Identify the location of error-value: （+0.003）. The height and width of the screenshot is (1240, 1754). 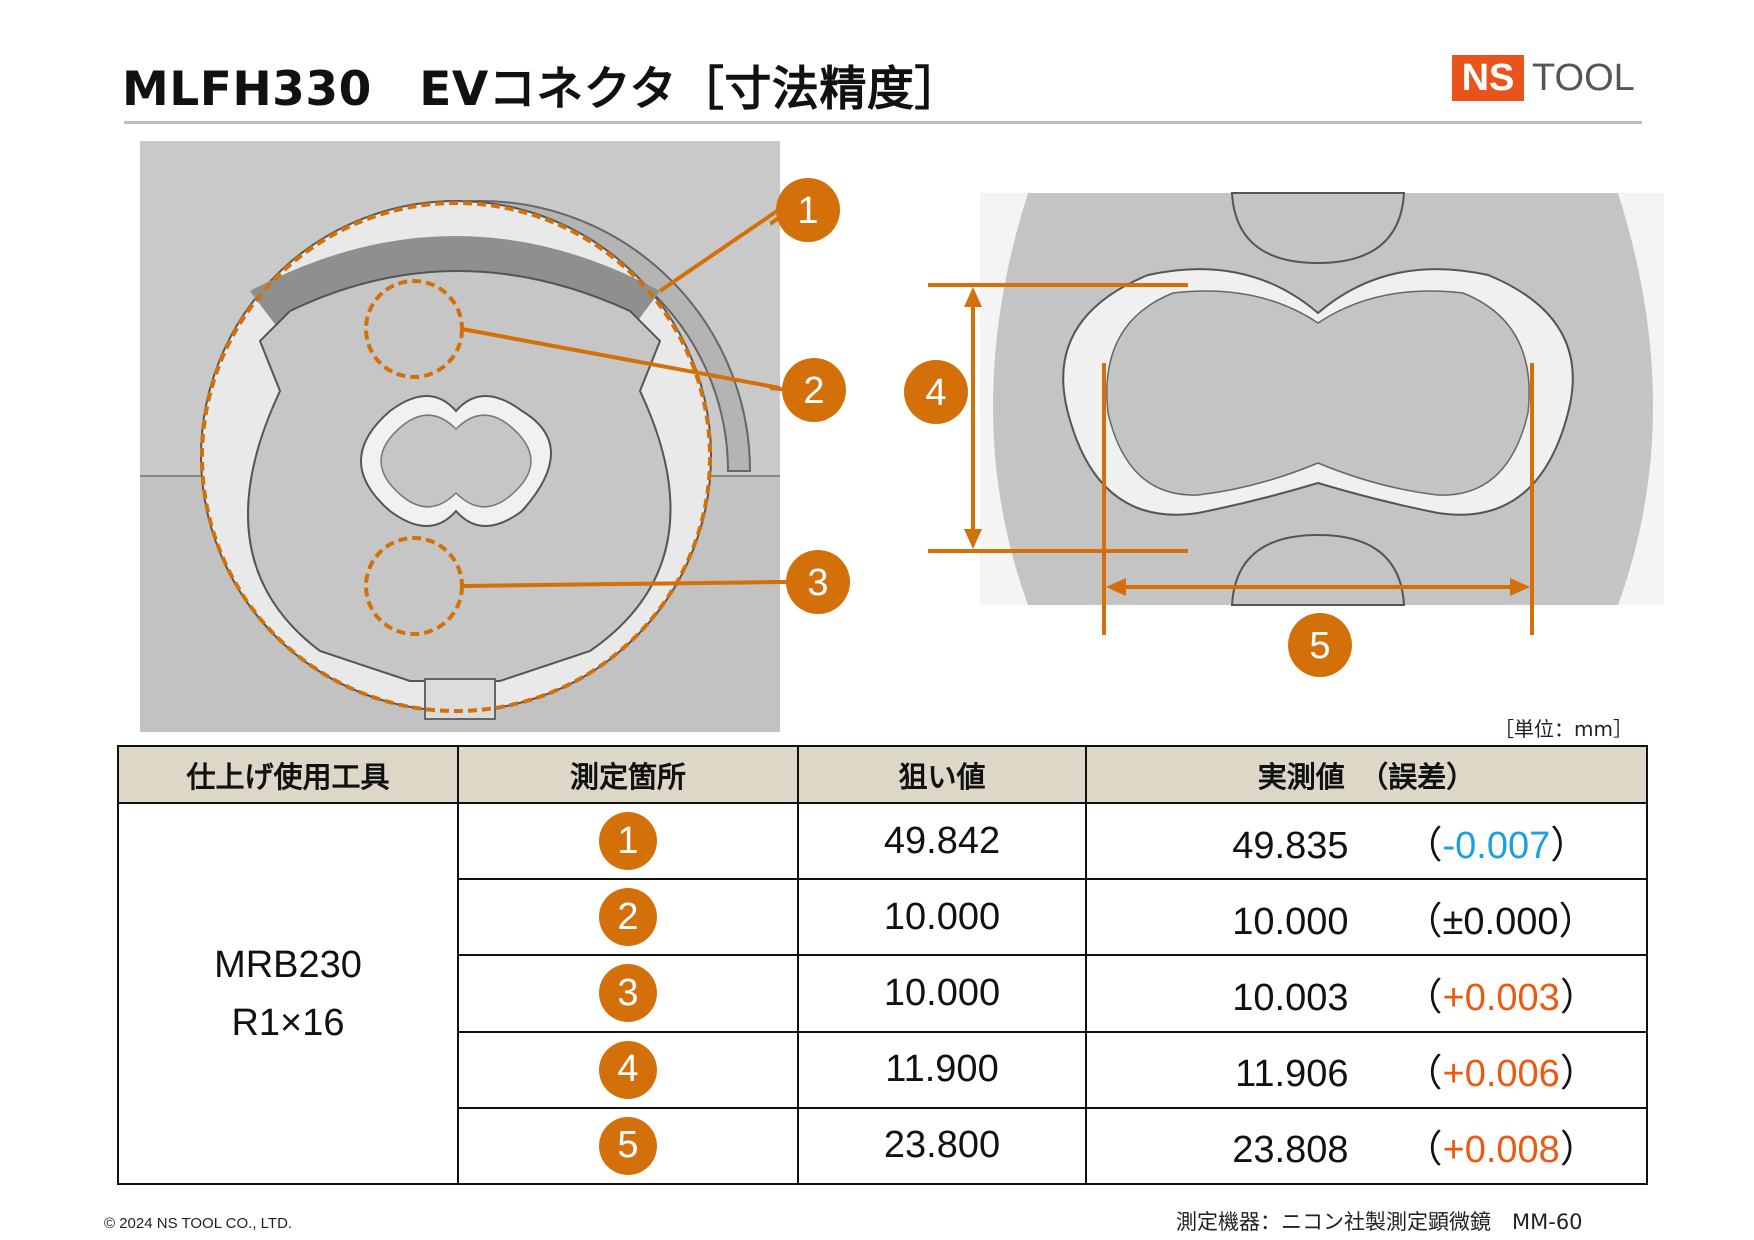
(1501, 997).